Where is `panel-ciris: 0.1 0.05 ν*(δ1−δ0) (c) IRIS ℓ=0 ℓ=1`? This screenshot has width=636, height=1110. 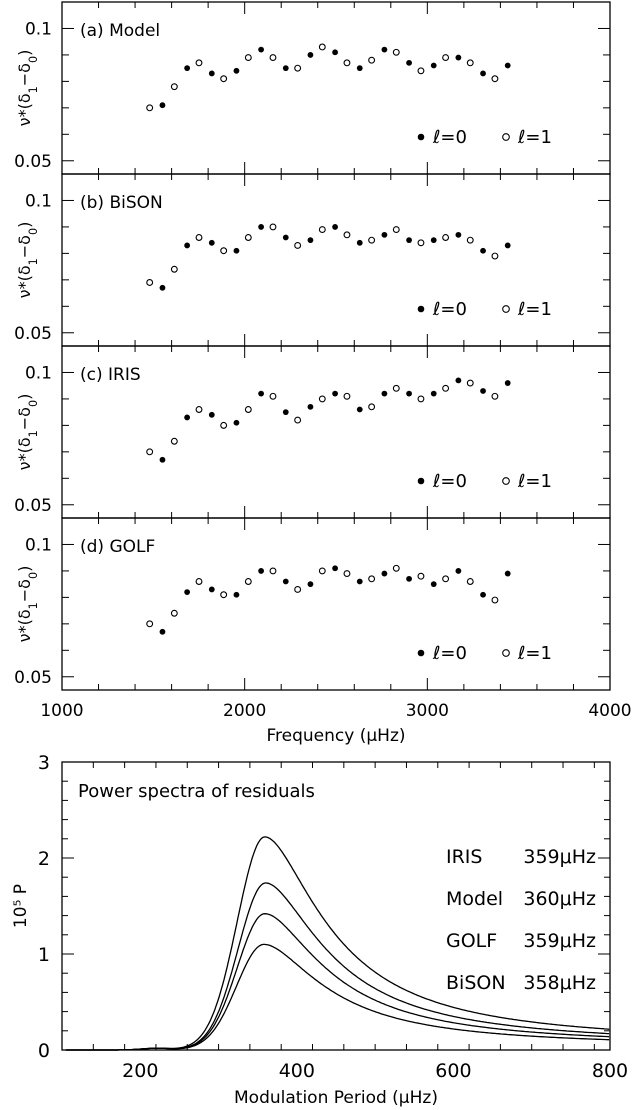 panel-ciris: 0.1 0.05 ν*(δ1−δ0) (c) IRIS ℓ=0 ℓ=1 is located at coordinates (312, 432).